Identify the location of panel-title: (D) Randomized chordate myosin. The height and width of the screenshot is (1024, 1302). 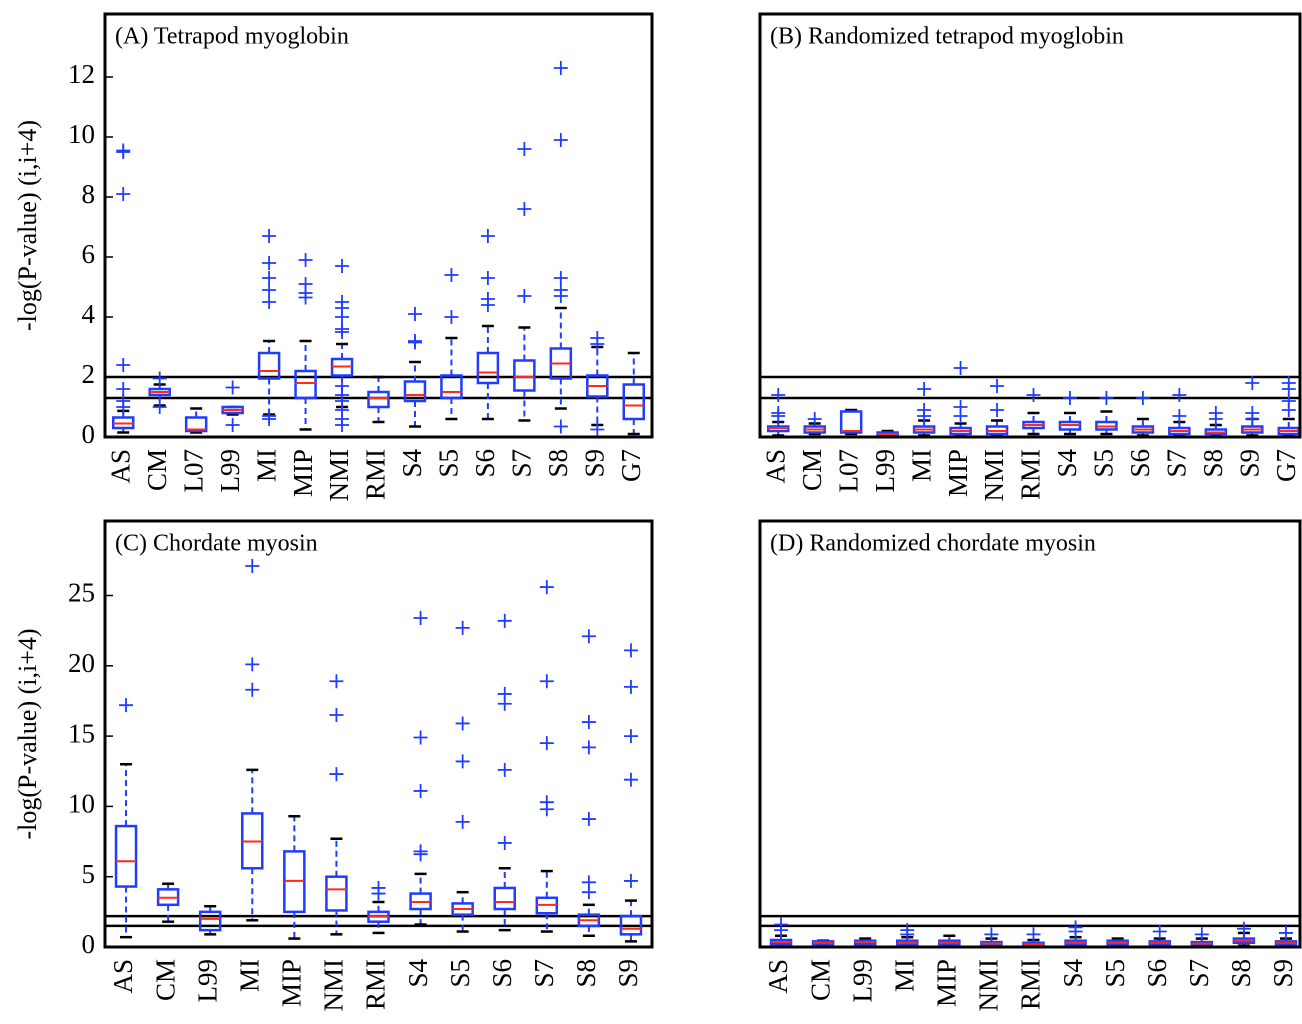
(933, 544).